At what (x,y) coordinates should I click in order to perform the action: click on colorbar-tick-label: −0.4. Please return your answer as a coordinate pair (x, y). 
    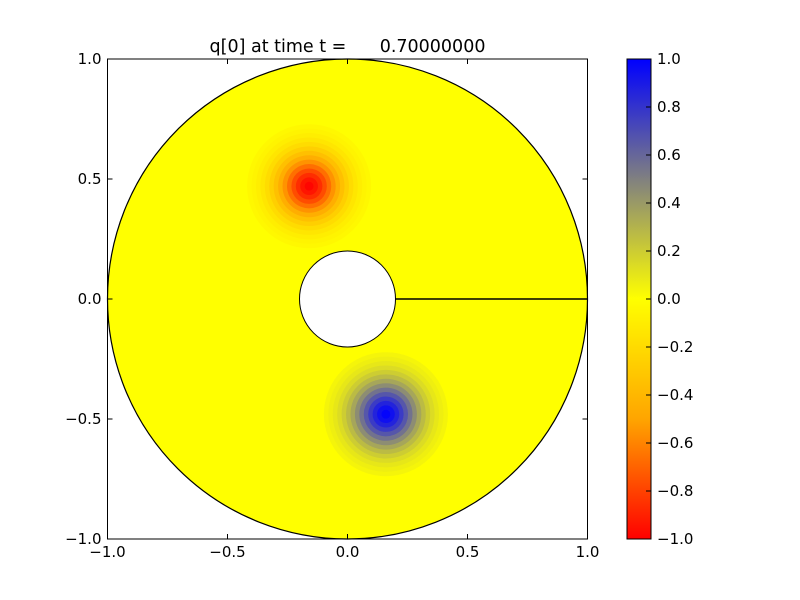
    Looking at the image, I should click on (675, 395).